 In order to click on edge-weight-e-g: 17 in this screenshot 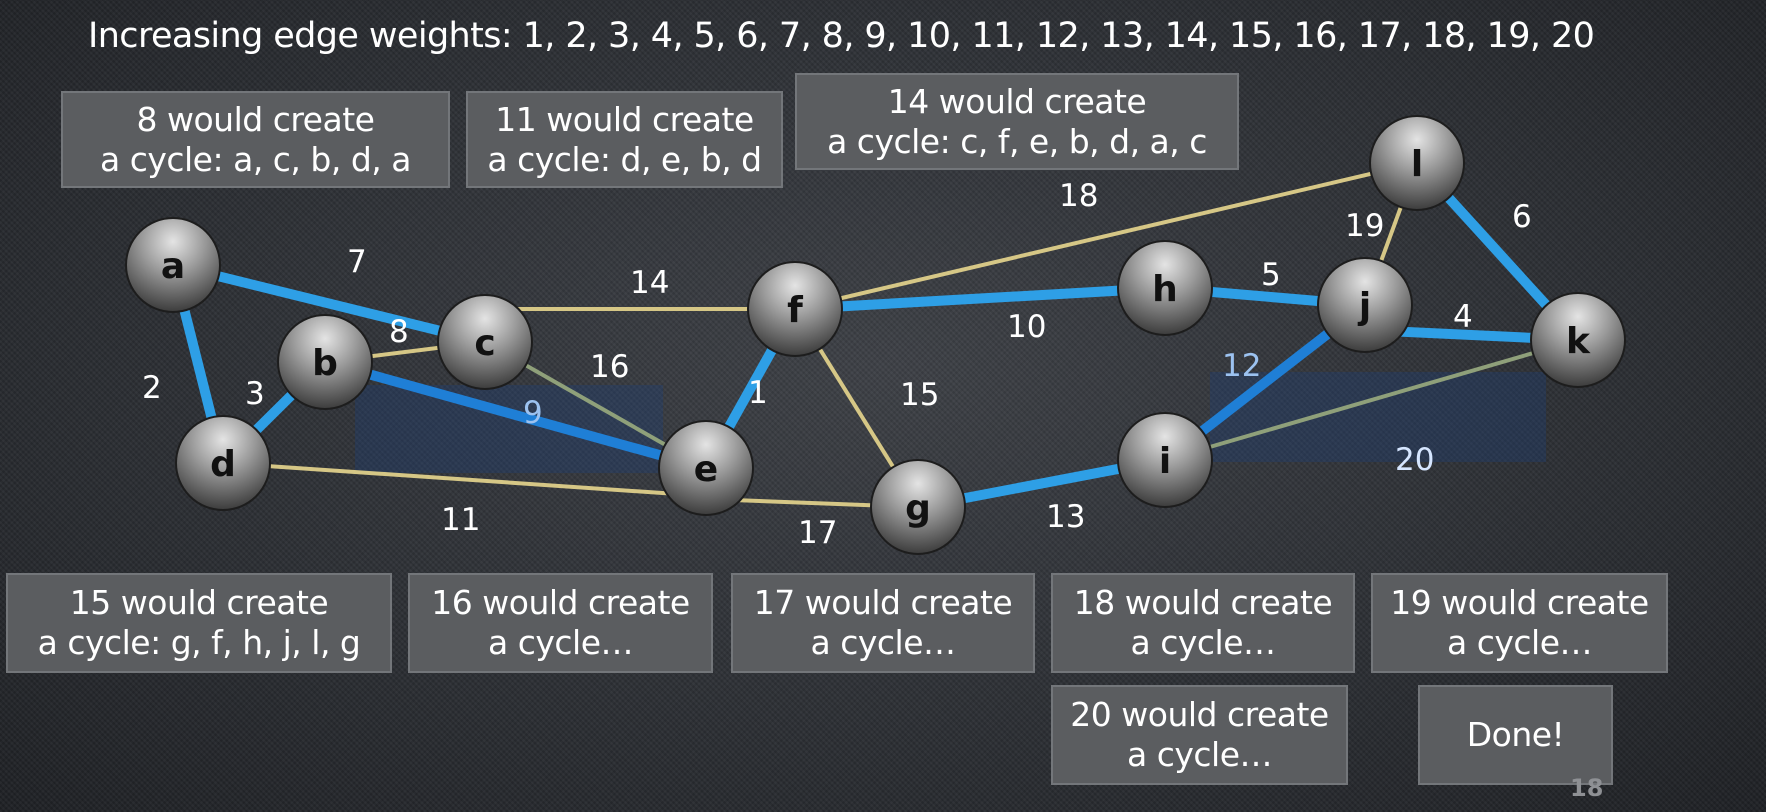, I will do `click(817, 533)`.